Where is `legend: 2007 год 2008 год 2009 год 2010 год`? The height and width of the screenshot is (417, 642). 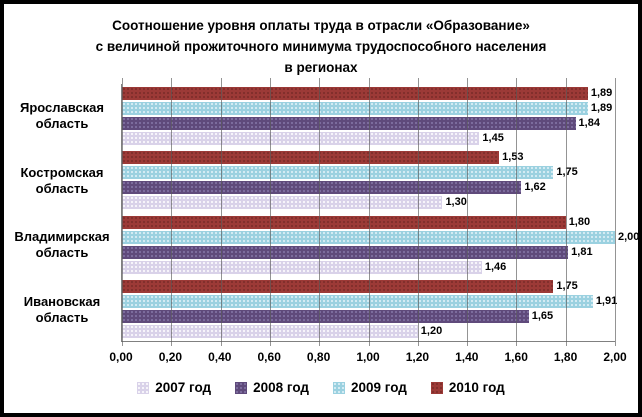 legend: 2007 год 2008 год 2009 год 2010 год is located at coordinates (321, 387).